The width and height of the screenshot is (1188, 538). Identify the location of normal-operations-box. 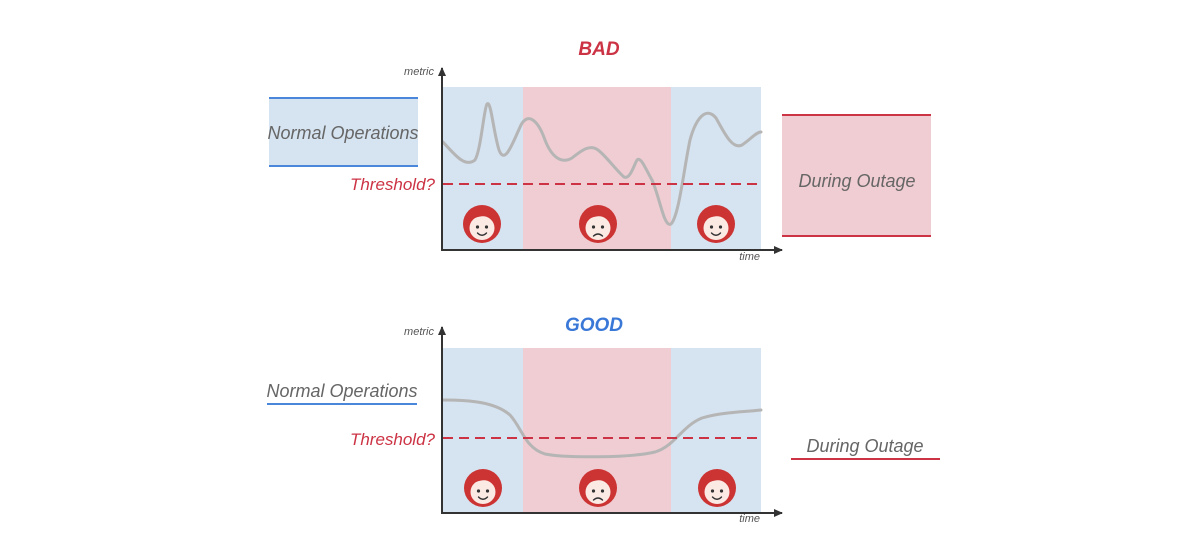
(343, 132).